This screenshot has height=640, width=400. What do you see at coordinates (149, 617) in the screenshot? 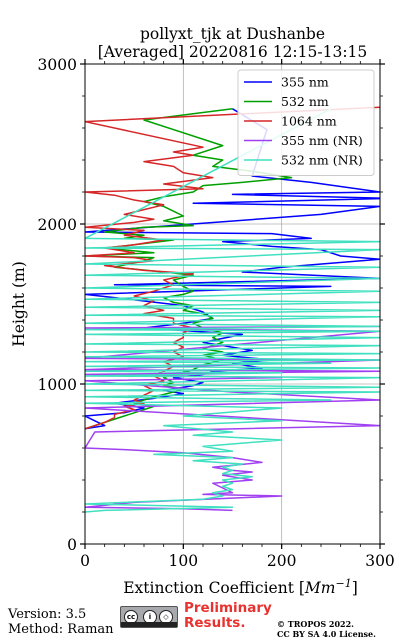
I see `cc-license-badge: cc i ◇` at bounding box center [149, 617].